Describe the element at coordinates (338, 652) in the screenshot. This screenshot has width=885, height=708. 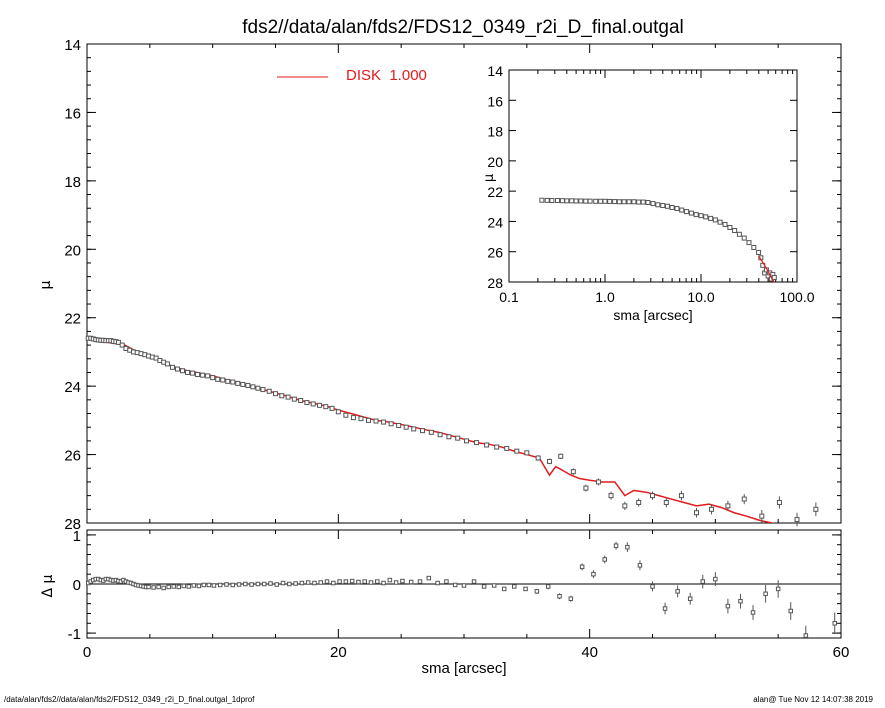
I see `residual-x-tick-label: 20` at that location.